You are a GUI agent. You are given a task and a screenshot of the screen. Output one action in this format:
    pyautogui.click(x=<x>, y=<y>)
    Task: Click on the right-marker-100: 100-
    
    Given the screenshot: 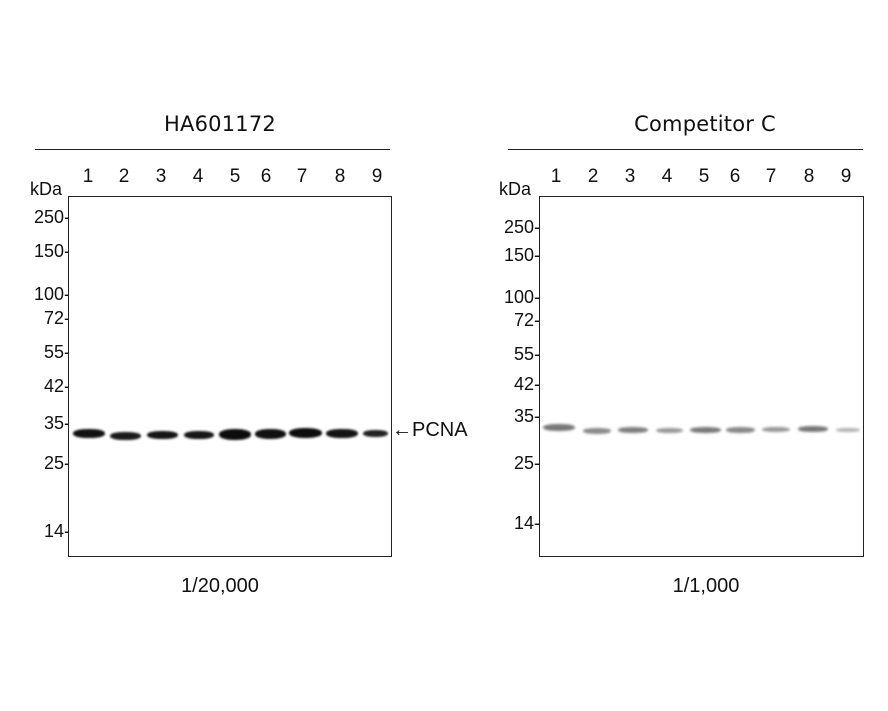 What is the action you would take?
    pyautogui.click(x=521, y=297)
    